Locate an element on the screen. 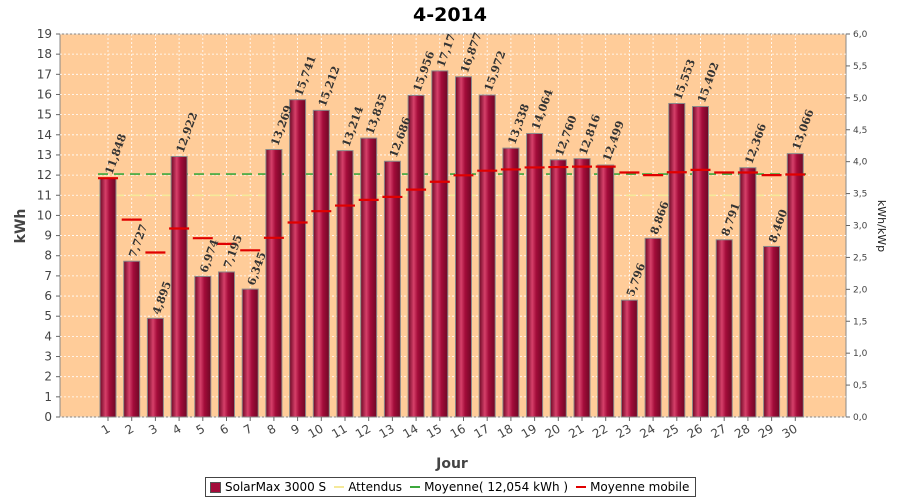 This screenshot has width=900, height=500. legend-swatch-bar is located at coordinates (215, 487).